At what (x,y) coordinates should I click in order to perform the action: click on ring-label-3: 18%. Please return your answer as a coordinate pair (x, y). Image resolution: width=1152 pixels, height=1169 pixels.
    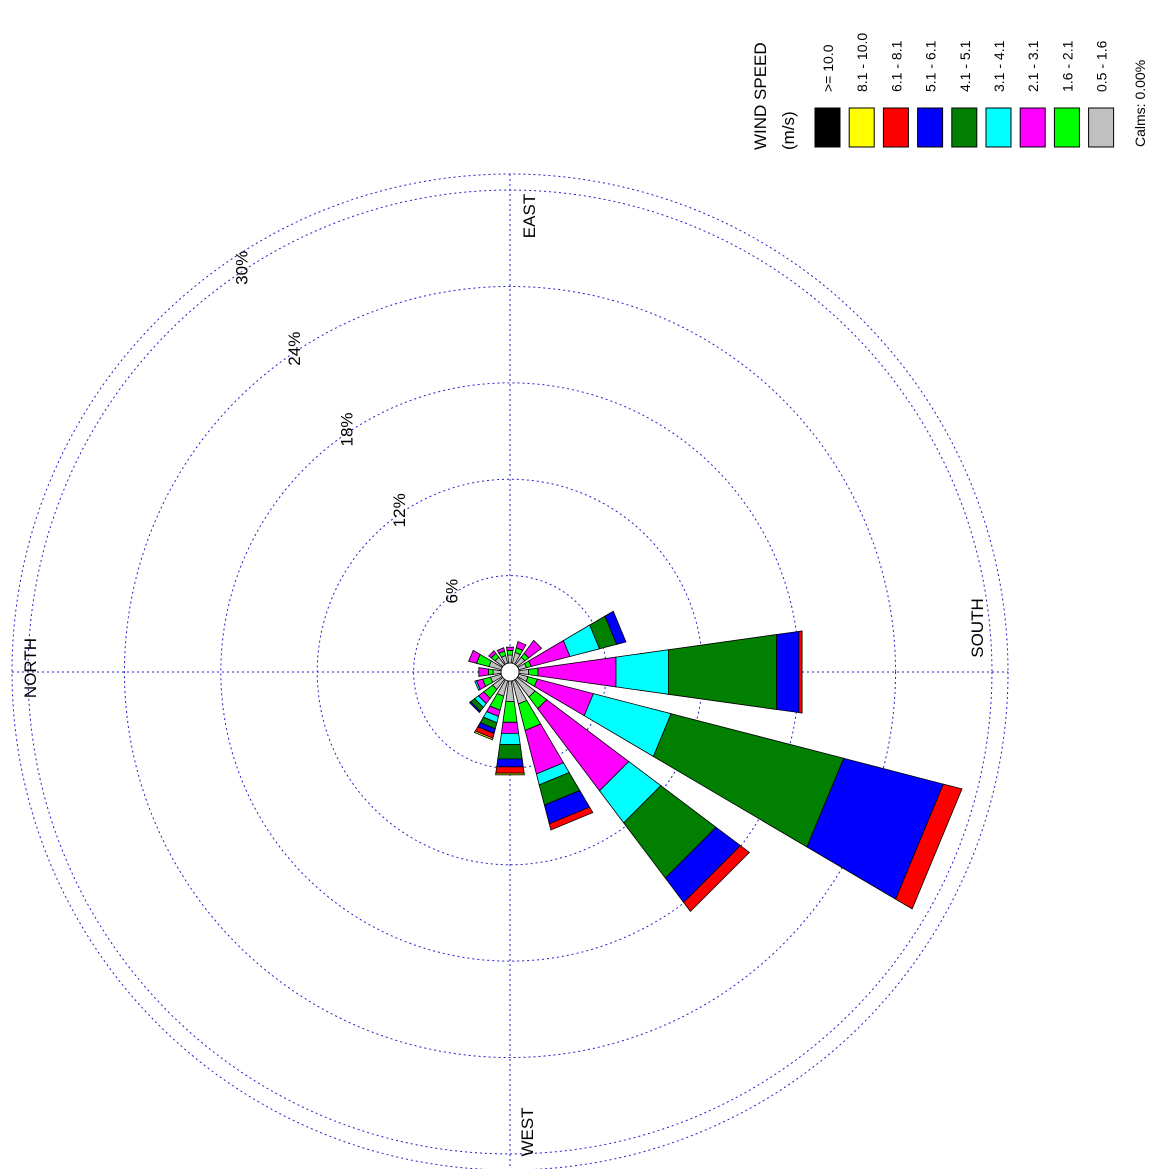
    Looking at the image, I should click on (347, 429).